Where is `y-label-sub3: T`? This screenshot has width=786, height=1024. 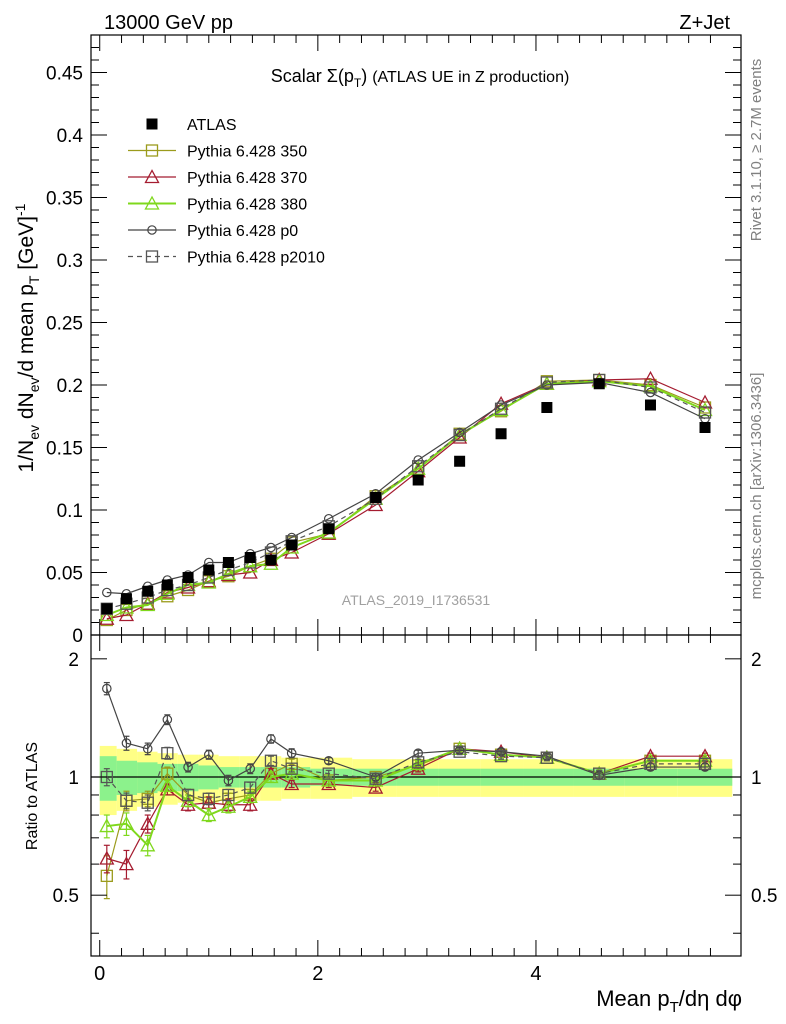 y-label-sub3: T is located at coordinates (34, 279).